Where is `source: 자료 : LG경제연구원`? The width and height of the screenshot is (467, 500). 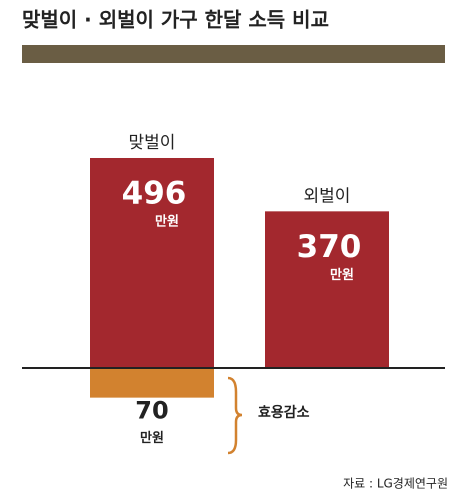 source: 자료 : LG경제연구원 is located at coordinates (395, 484).